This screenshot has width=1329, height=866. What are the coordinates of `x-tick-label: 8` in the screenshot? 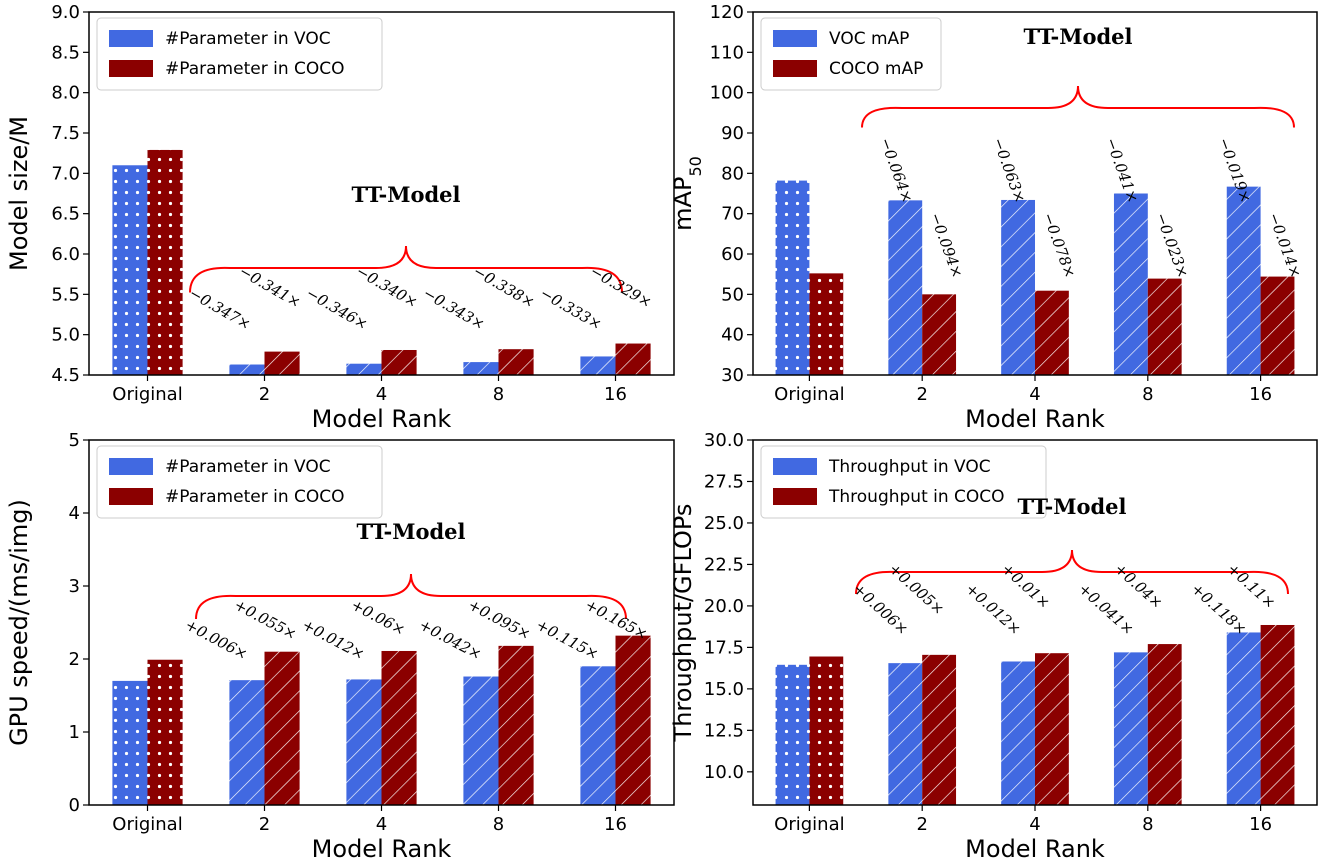 It's located at (498, 394).